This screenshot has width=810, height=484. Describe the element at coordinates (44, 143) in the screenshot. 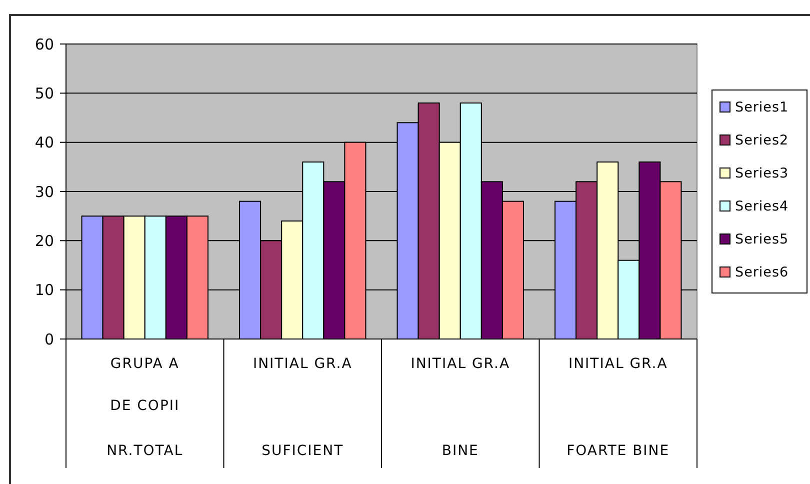

I see `y-tick-label: 40` at that location.